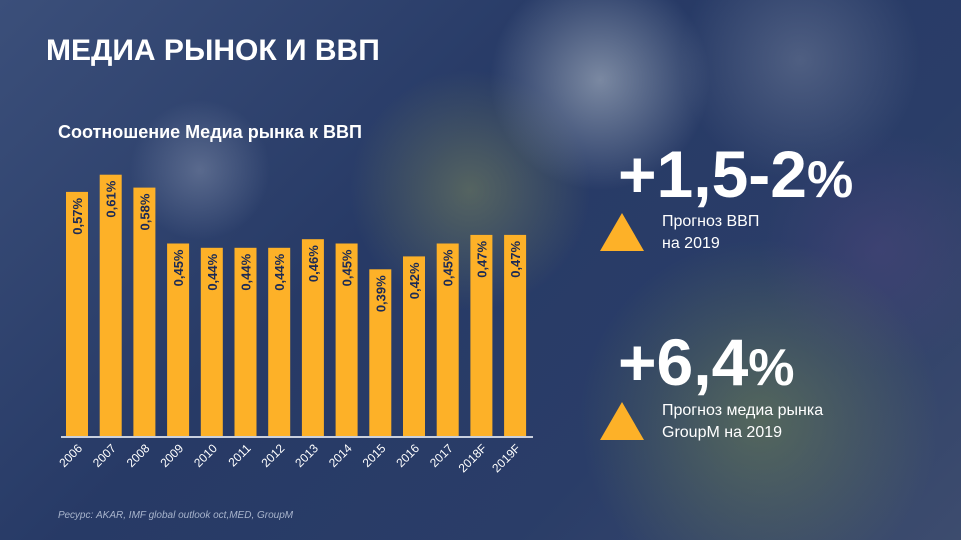 The image size is (961, 540). I want to click on data-label: 0,46%, so click(313, 263).